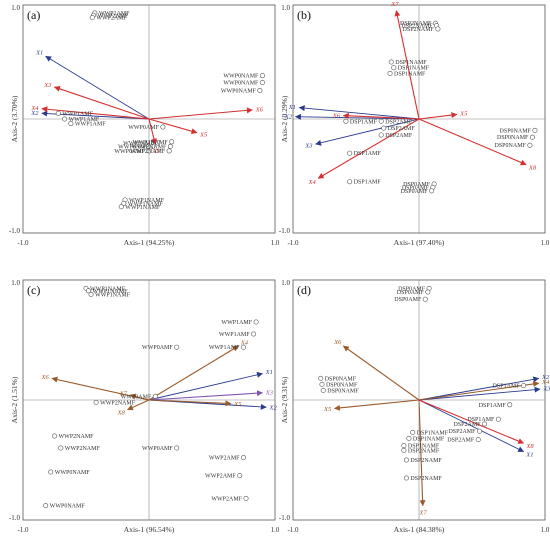 The image size is (550, 546). I want to click on sample-point-label: WWP0NAMF, so click(73, 473).